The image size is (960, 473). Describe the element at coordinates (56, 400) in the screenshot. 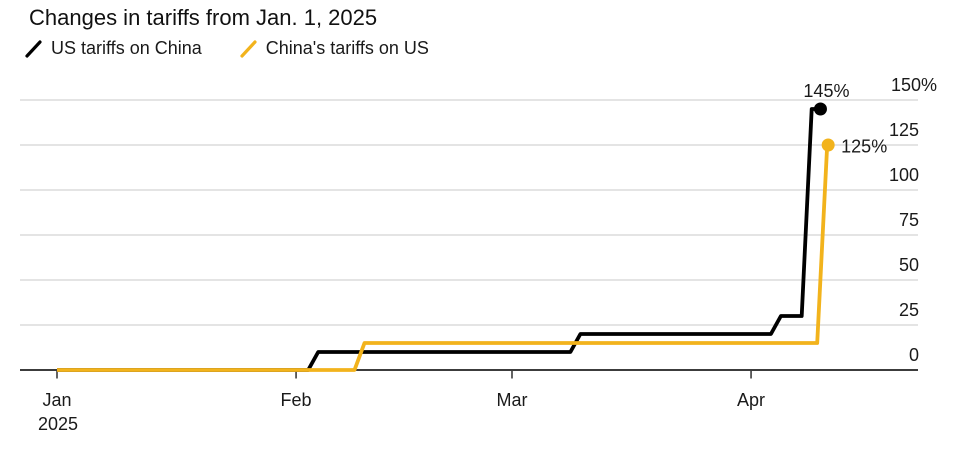

I see `x-axis-label: Jan` at that location.